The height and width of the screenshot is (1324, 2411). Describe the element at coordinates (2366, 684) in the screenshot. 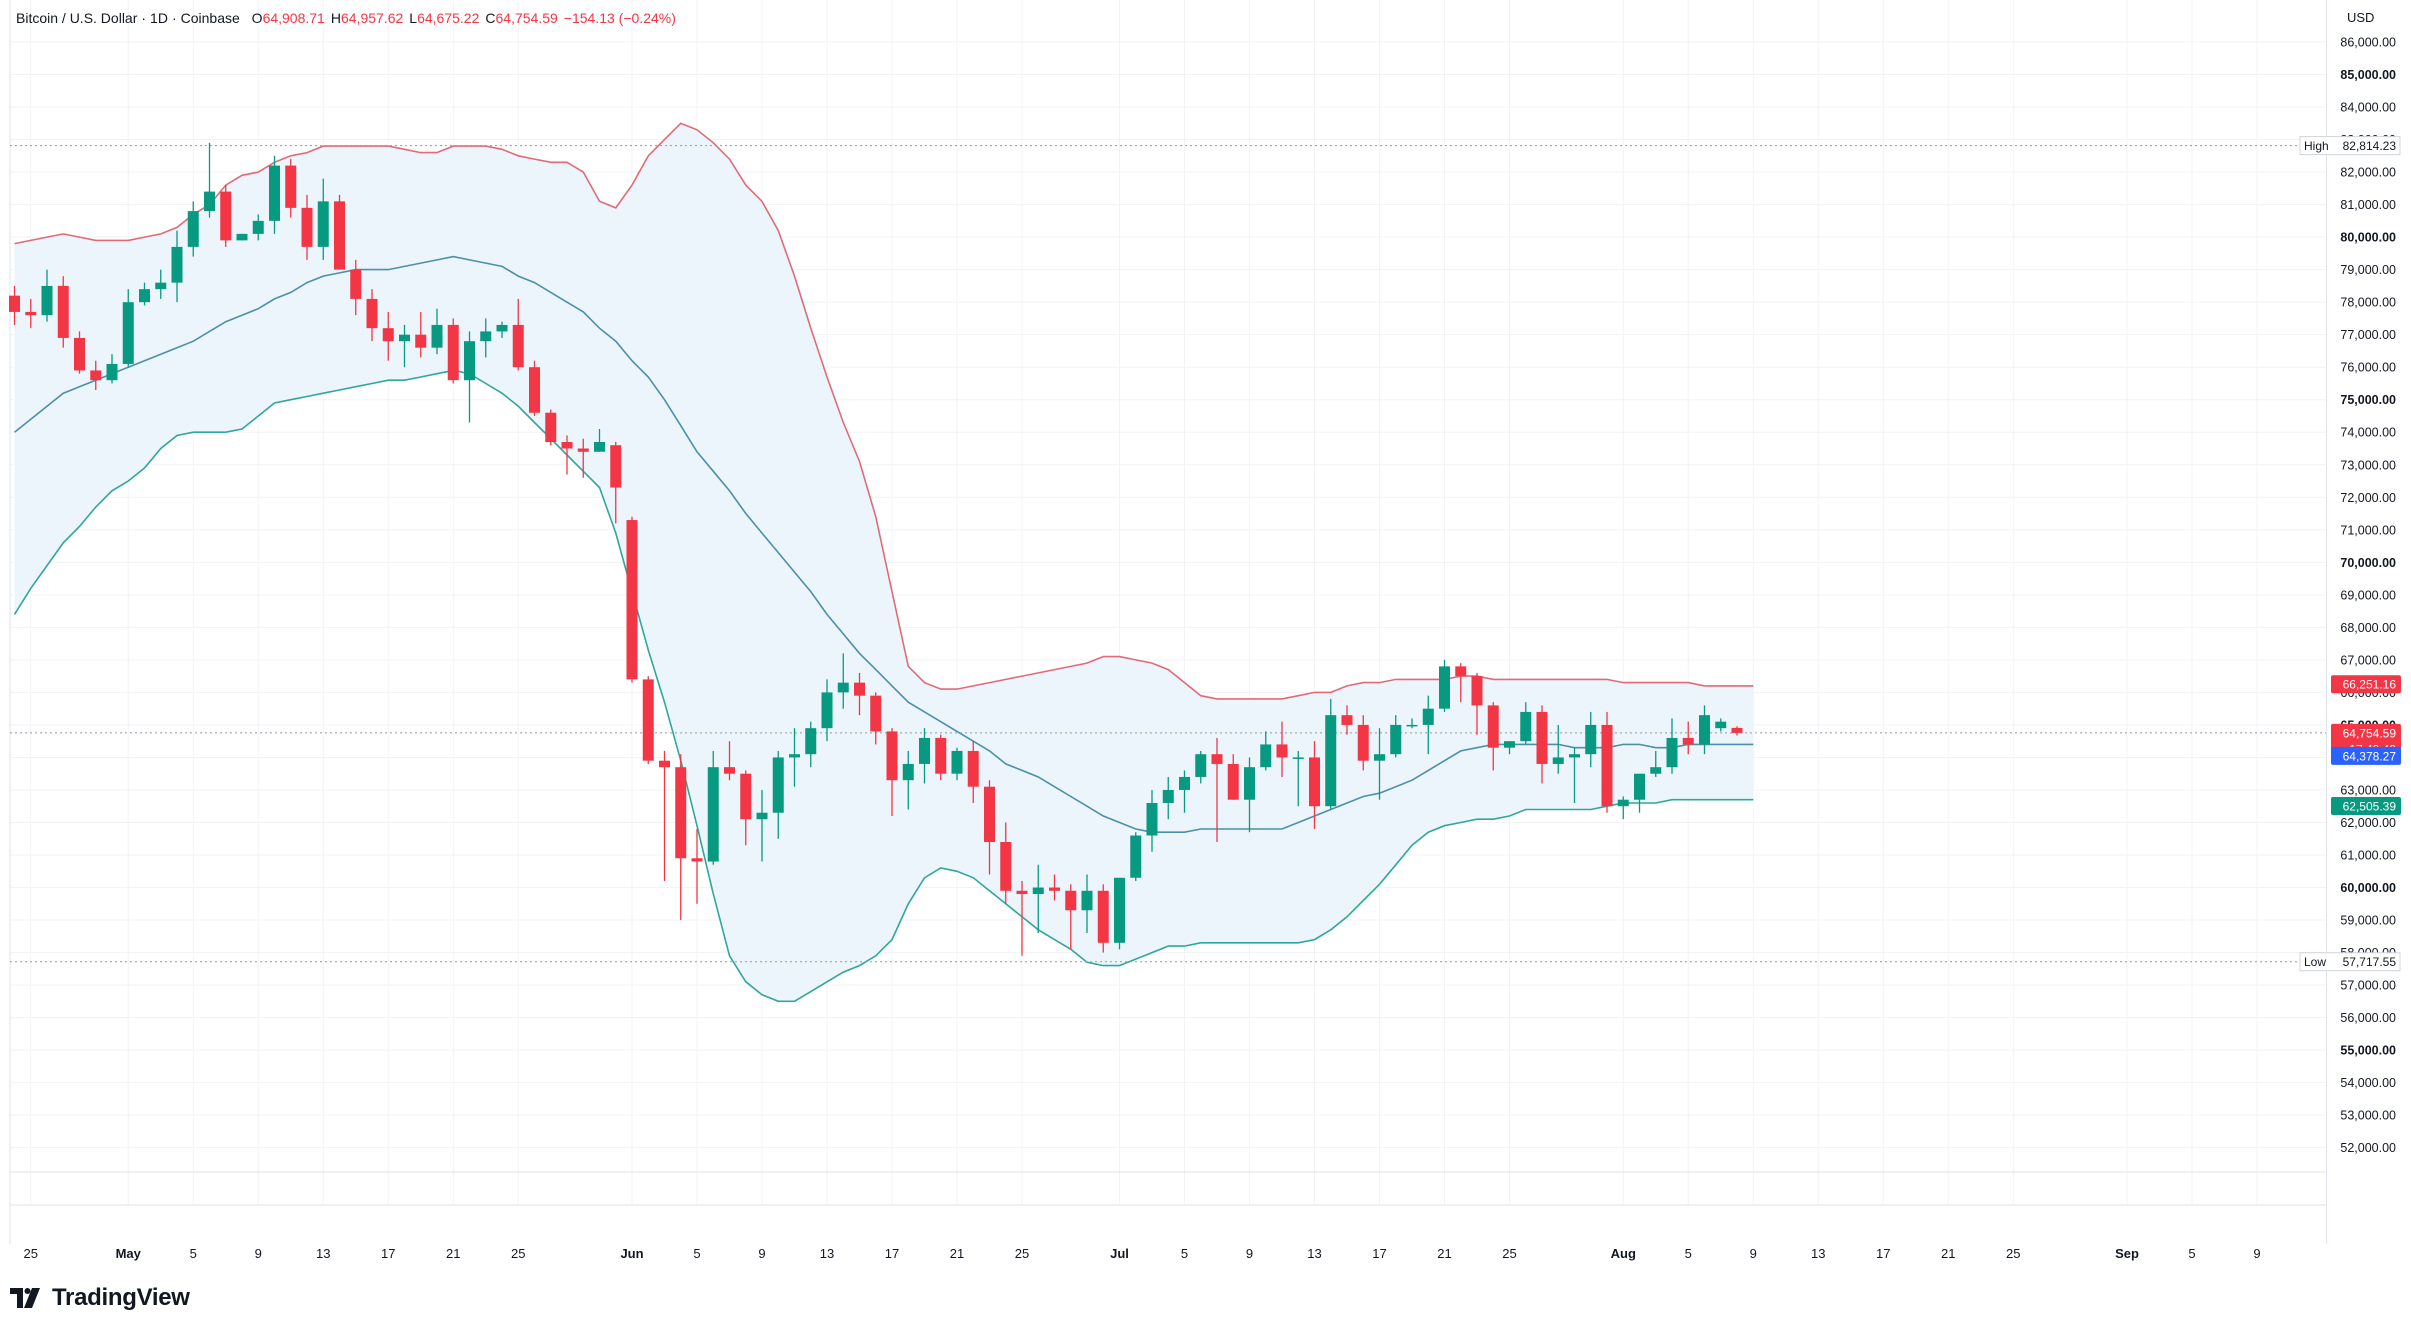

I see `upper-band-tag: 66,251.16` at that location.